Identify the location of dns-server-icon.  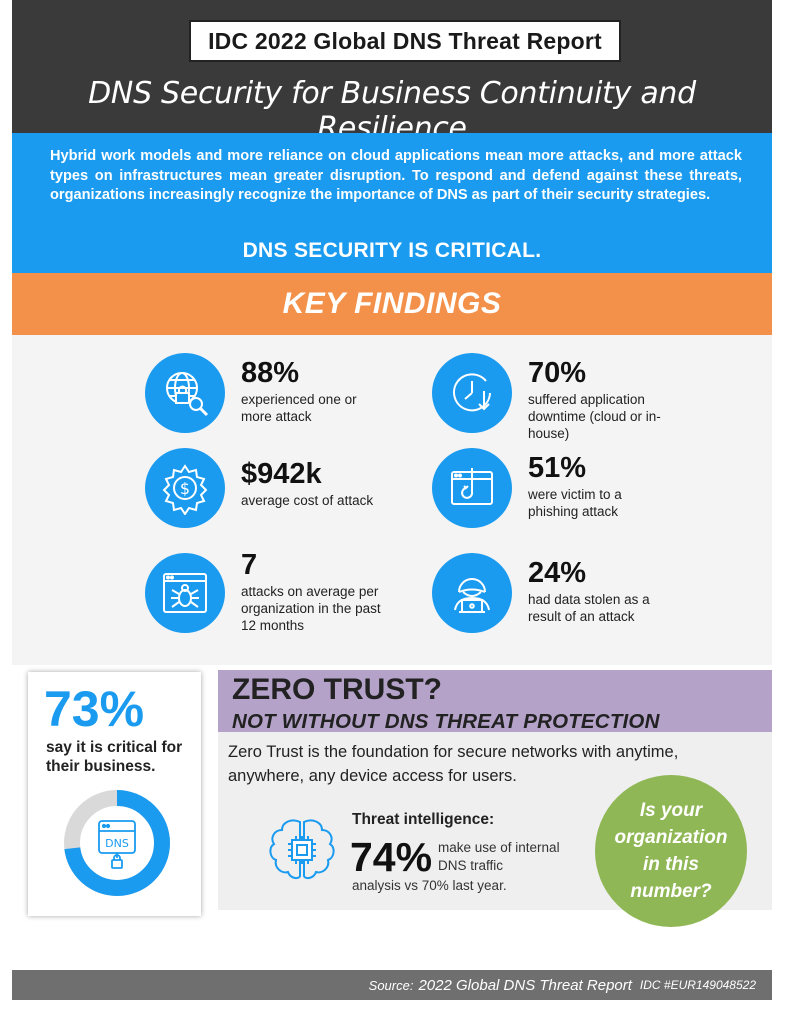
(117, 844).